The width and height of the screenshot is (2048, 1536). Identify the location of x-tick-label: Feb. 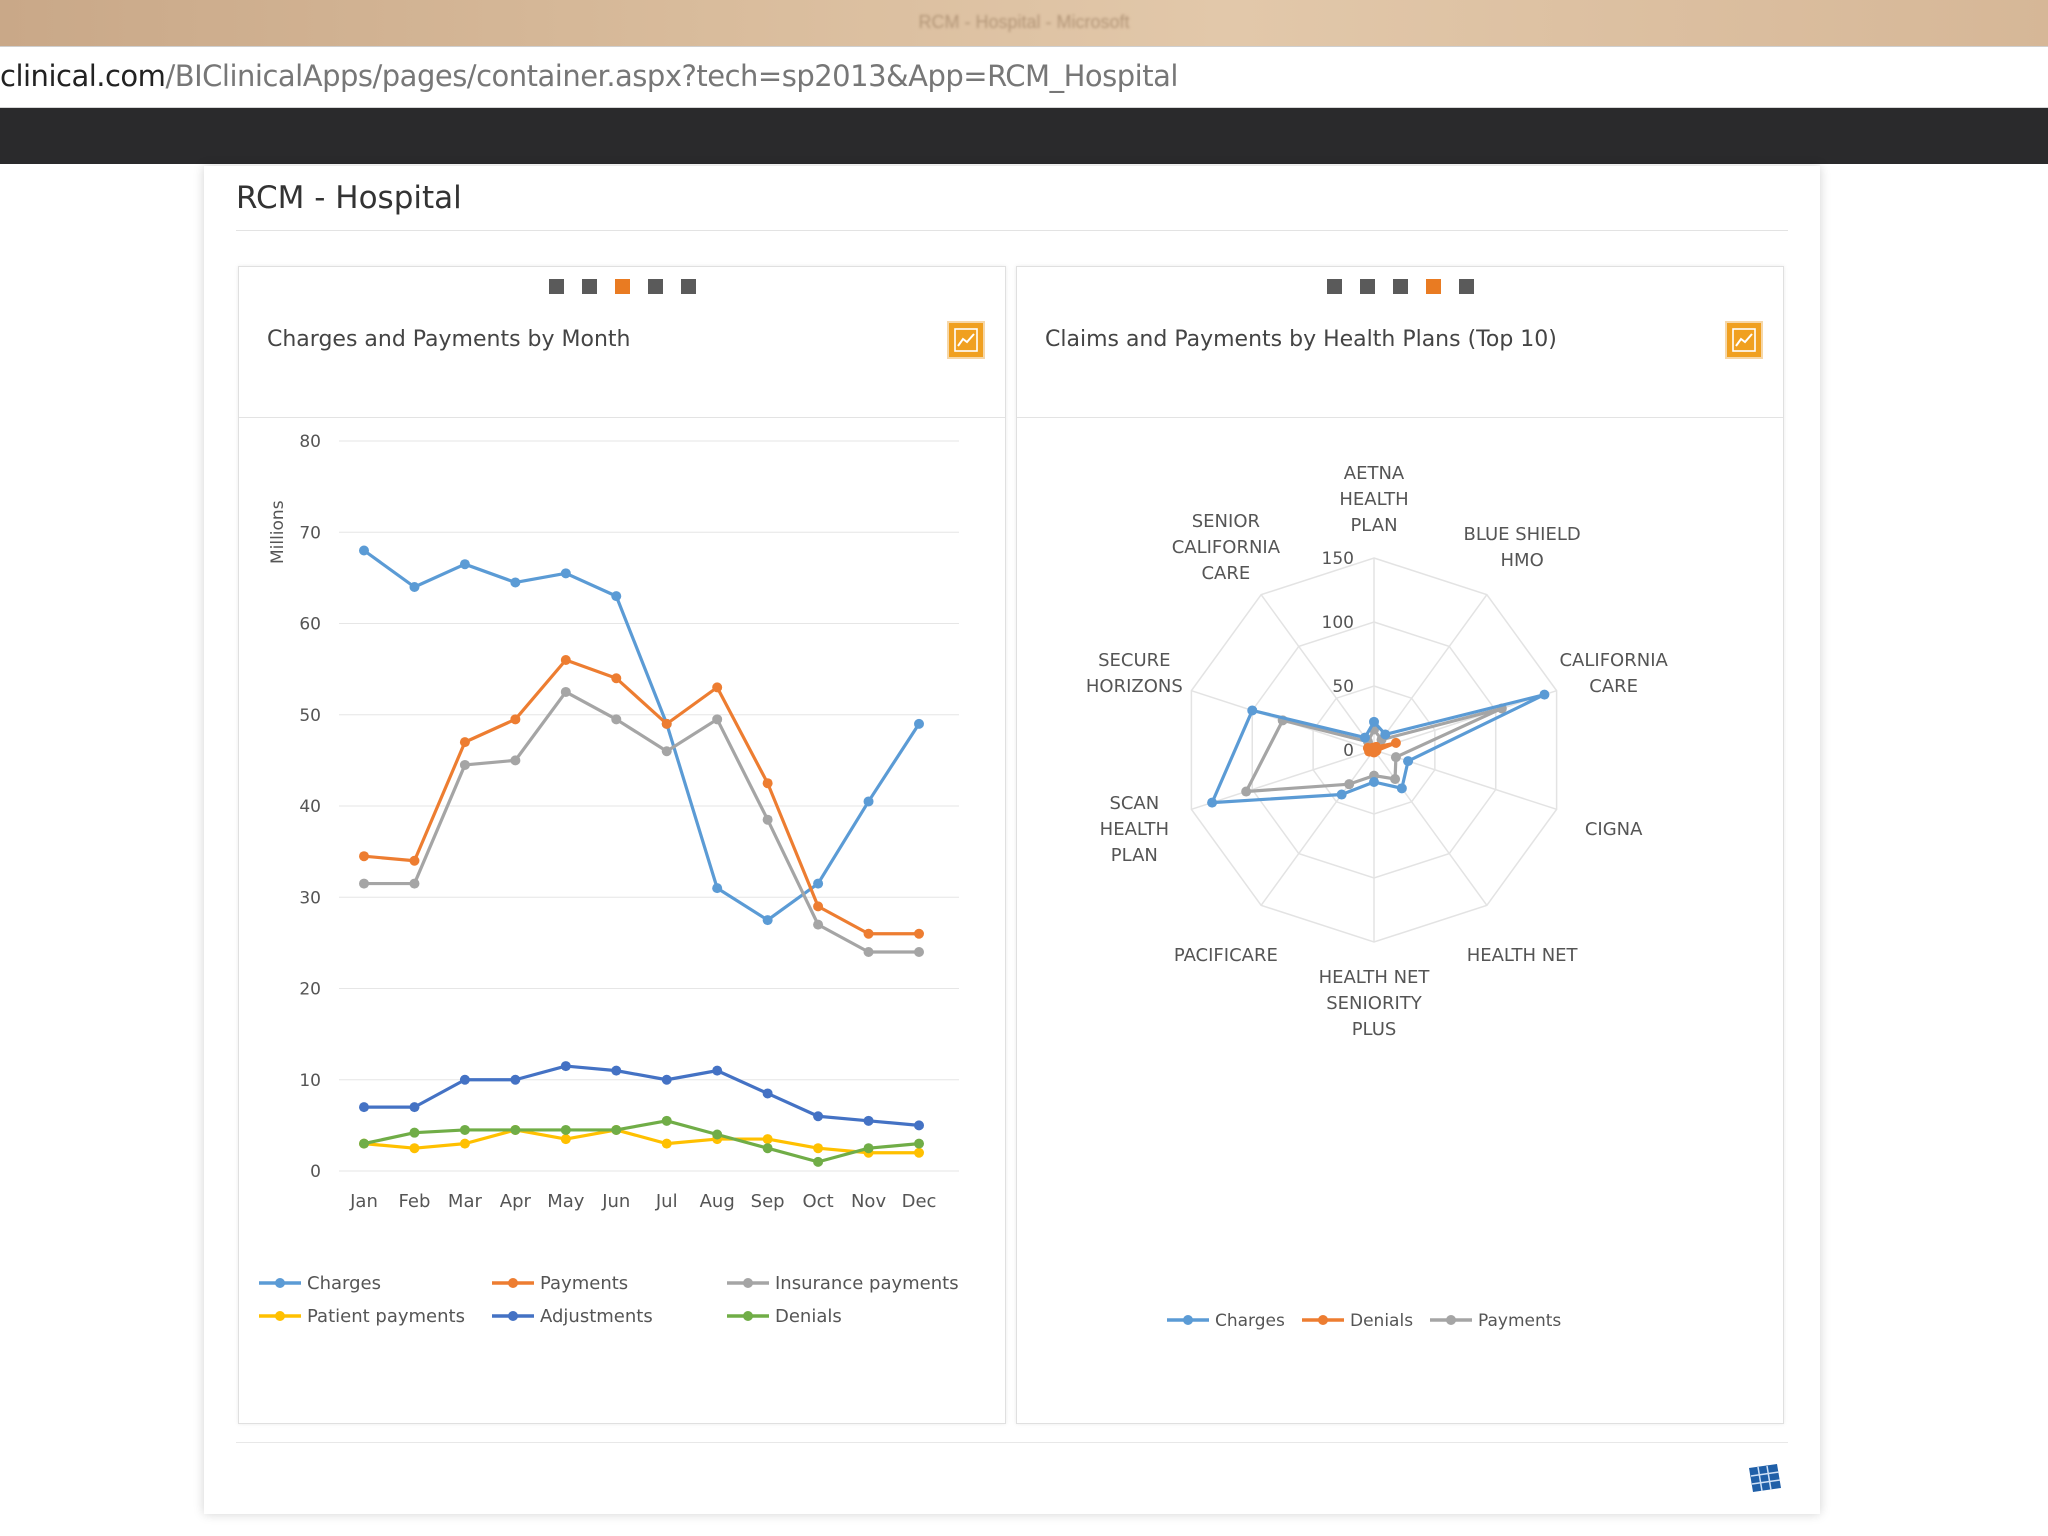
(415, 1201).